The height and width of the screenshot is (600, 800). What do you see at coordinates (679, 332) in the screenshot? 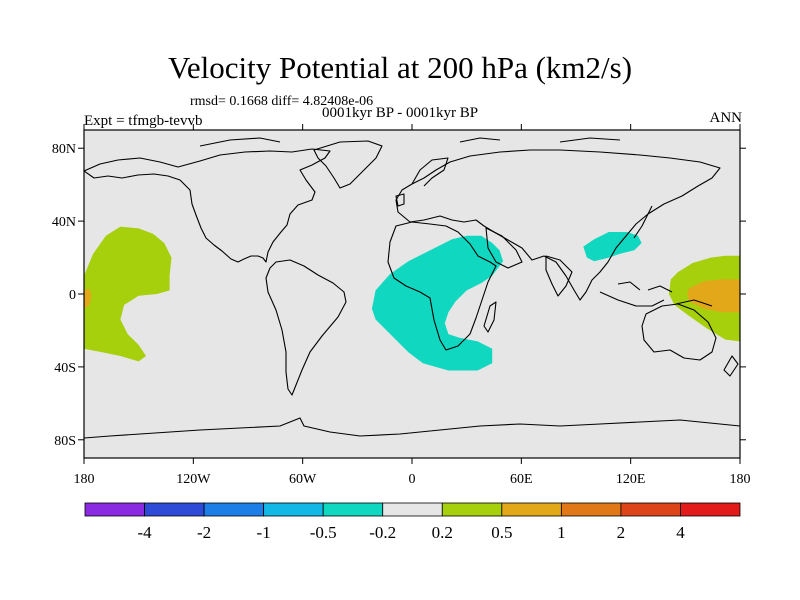
I see `coast-australia` at bounding box center [679, 332].